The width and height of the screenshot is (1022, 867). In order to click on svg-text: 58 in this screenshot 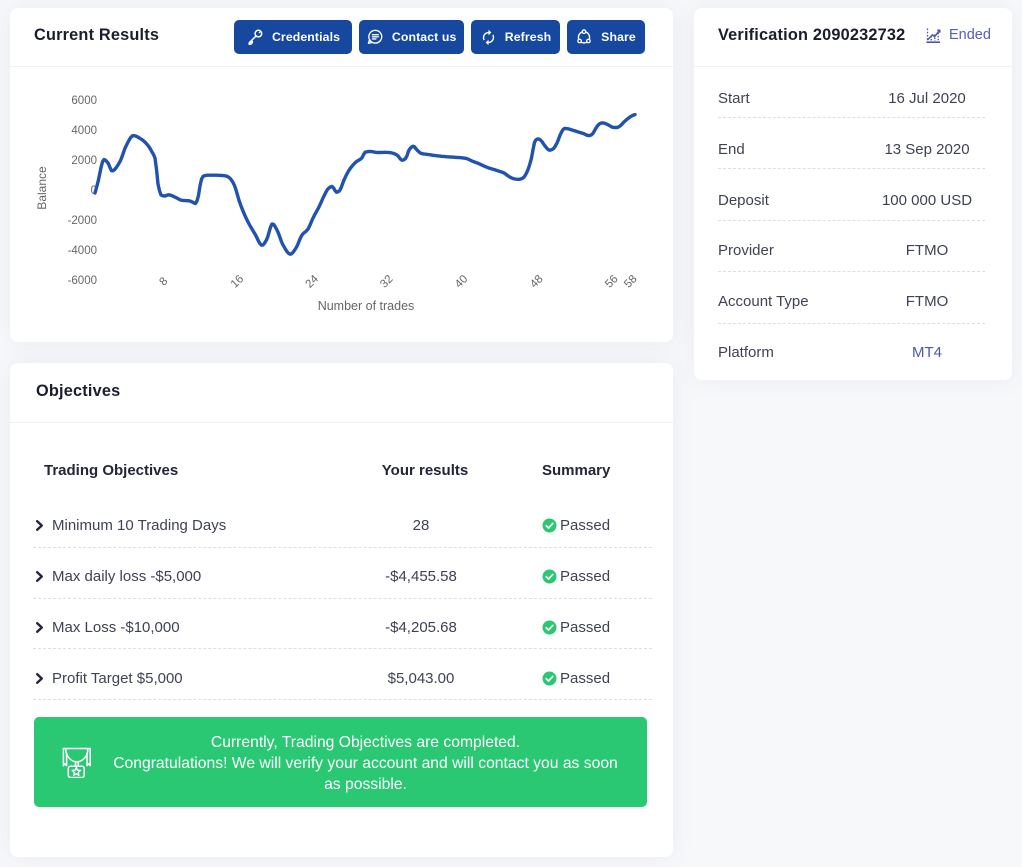, I will do `click(631, 282)`.